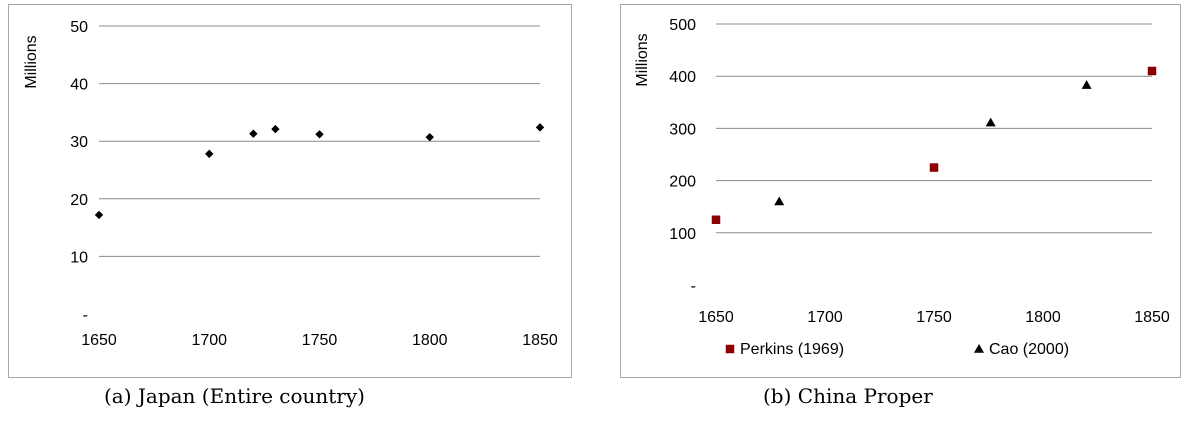 This screenshot has height=426, width=1181. Describe the element at coordinates (79, 257) in the screenshot. I see `chart1-y-tick-label: 10` at that location.